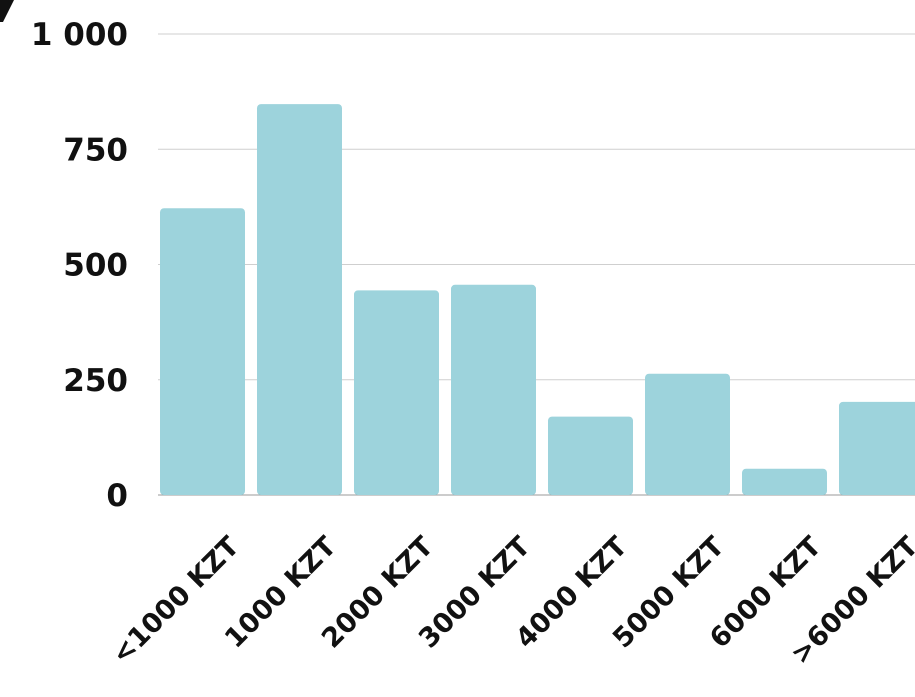 This screenshot has height=697, width=915. I want to click on y-axis-ticks: 0 250 500 750 1 000, so click(79, 265).